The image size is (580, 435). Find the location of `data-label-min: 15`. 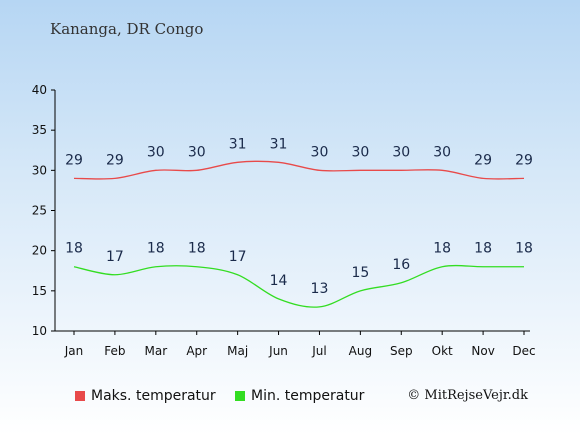

data-label-min: 15 is located at coordinates (360, 273).